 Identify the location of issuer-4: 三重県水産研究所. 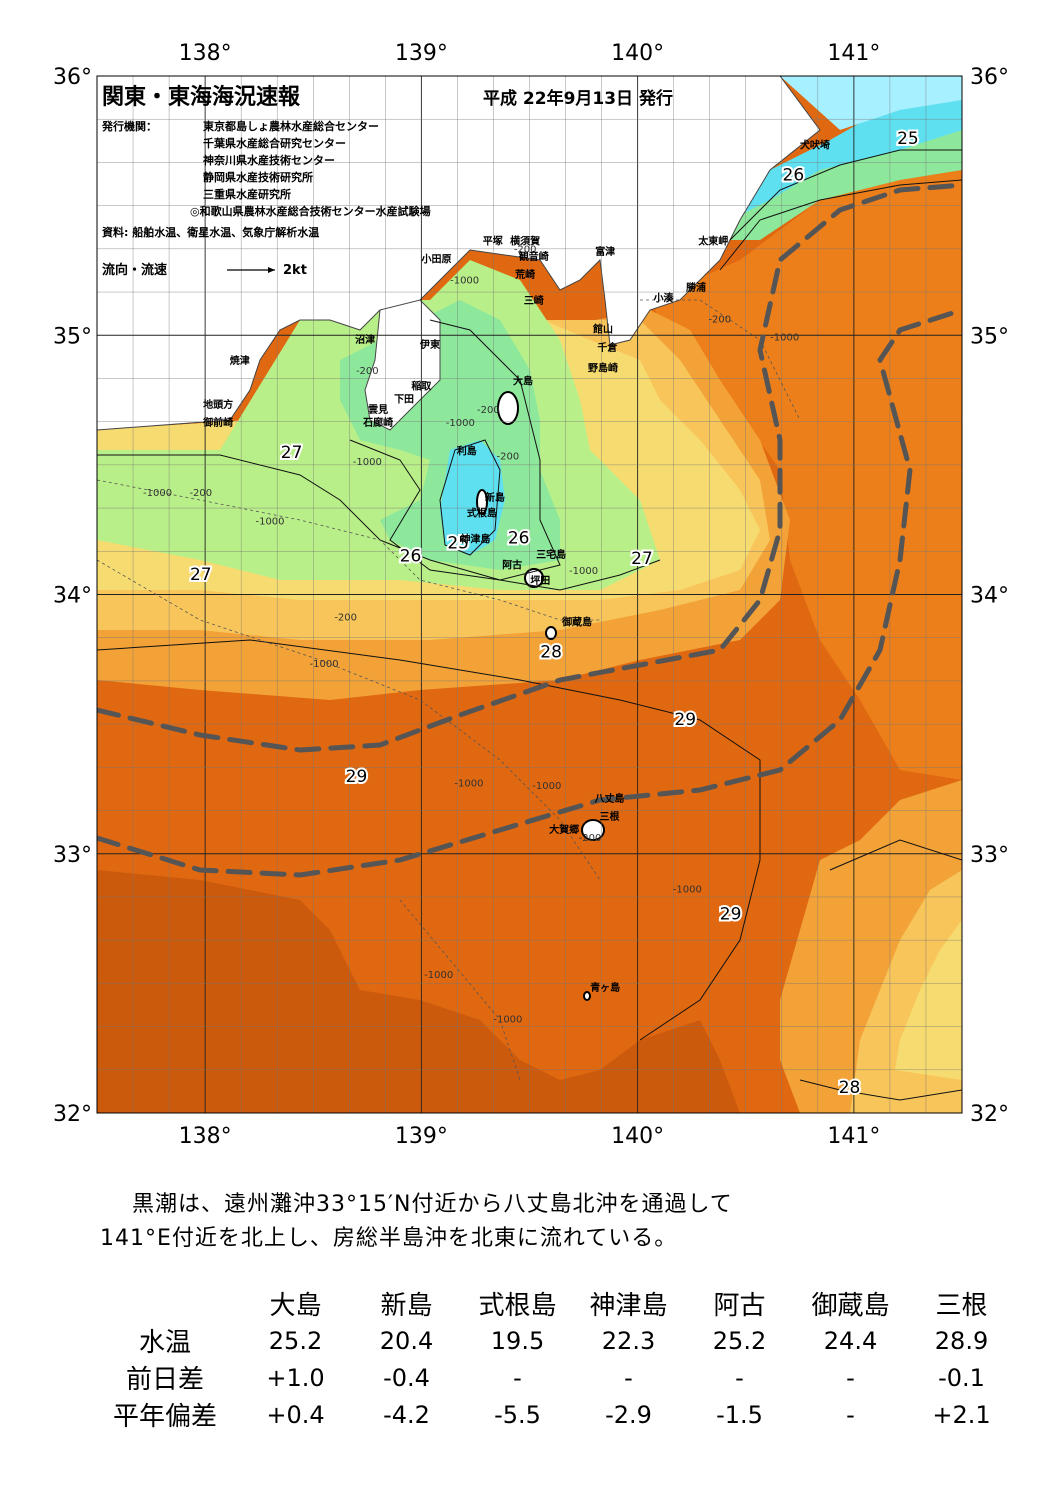
(247, 194).